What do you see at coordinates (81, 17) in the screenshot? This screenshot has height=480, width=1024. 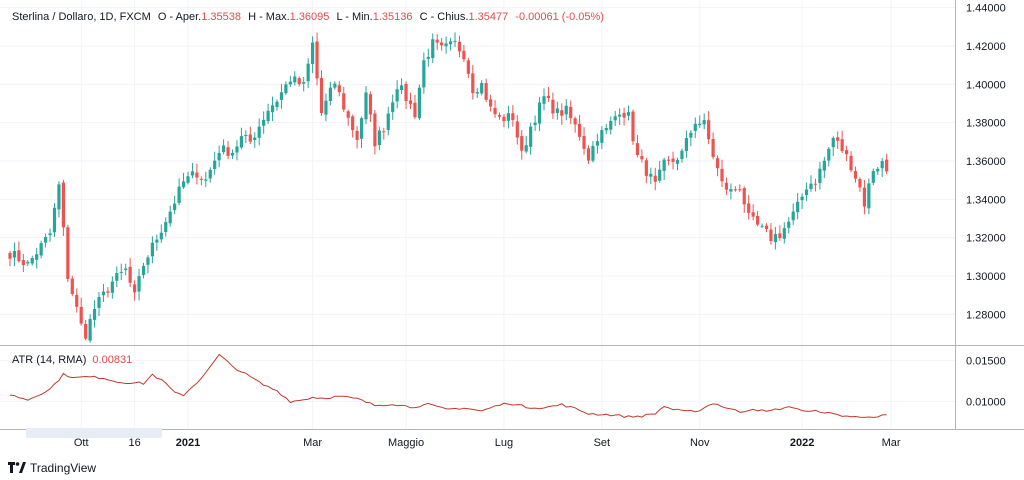 I see `symbol-name: Sterlina / Dollaro, 1D, FXCM` at bounding box center [81, 17].